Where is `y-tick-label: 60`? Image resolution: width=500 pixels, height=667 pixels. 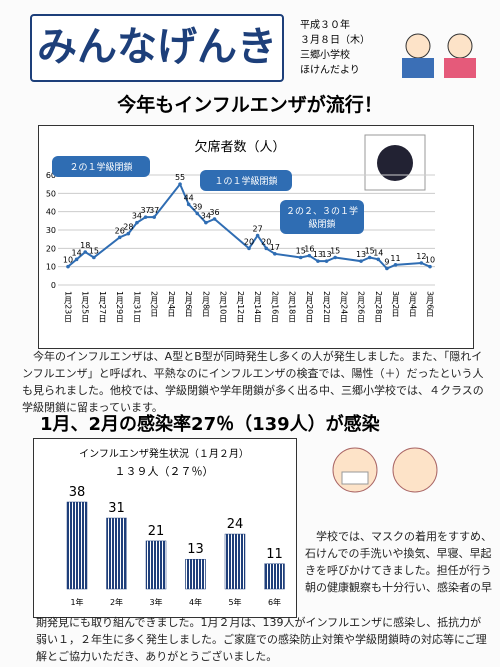
y-tick-label: 60 is located at coordinates (51, 175).